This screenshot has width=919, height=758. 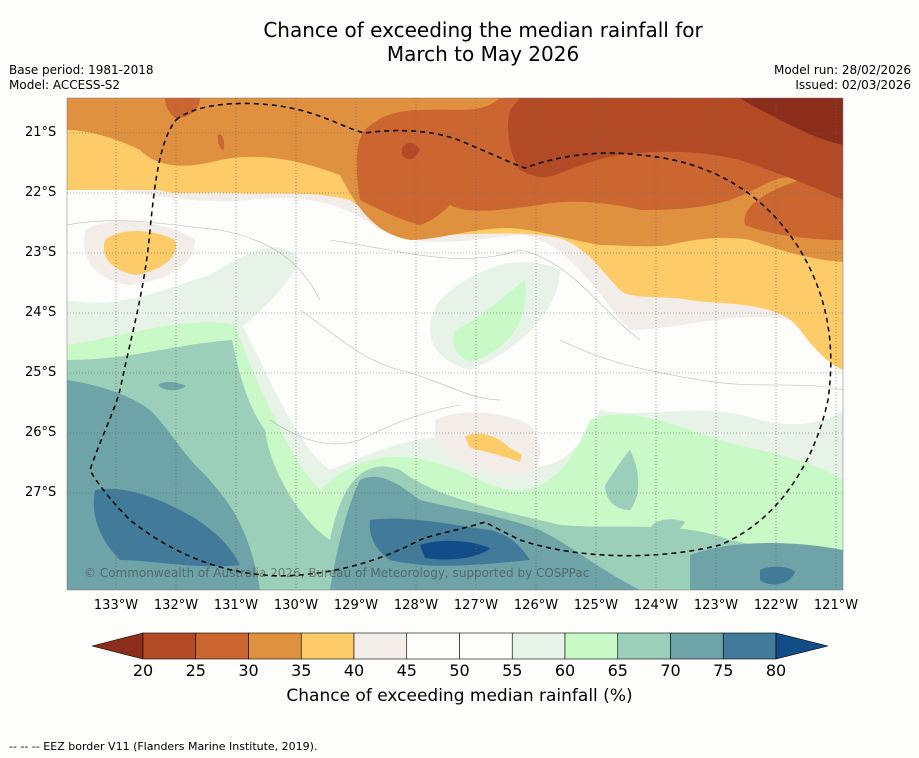 I want to click on contour-75-80-c, so click(x=777, y=575).